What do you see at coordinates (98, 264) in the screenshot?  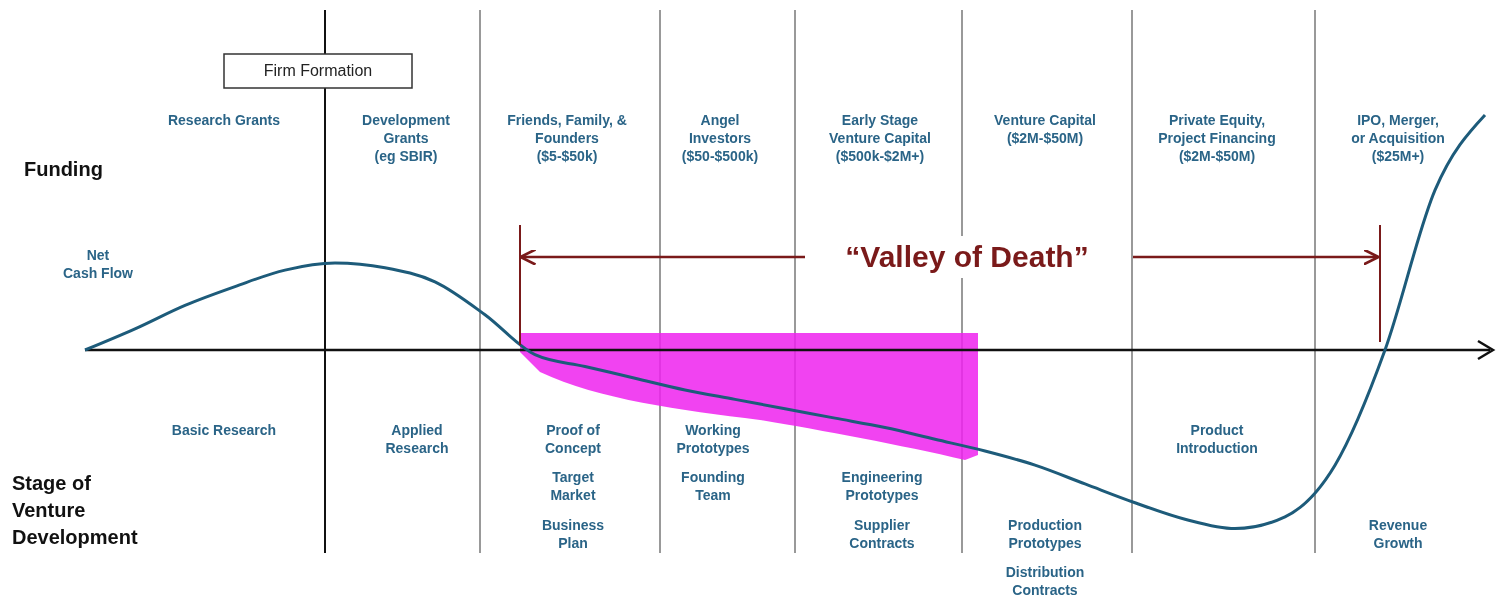 I see `text: Net Cash Flow` at bounding box center [98, 264].